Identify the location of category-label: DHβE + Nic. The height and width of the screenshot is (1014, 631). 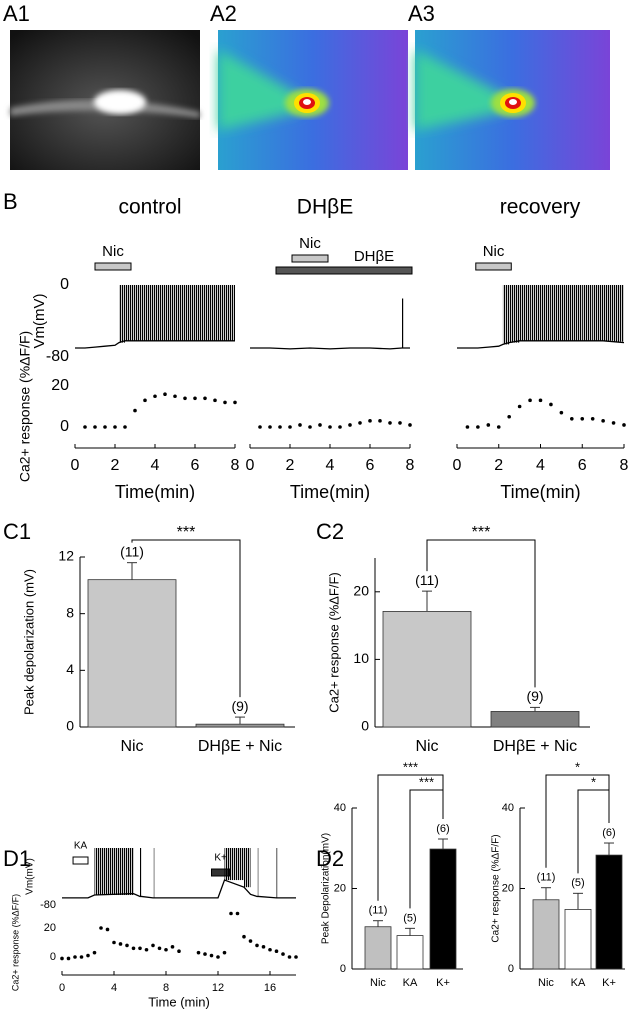
(240, 746).